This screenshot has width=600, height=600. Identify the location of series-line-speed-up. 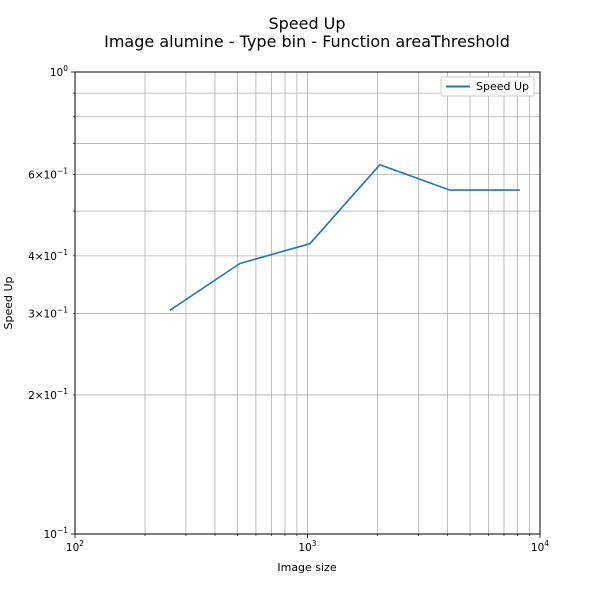
(344, 237).